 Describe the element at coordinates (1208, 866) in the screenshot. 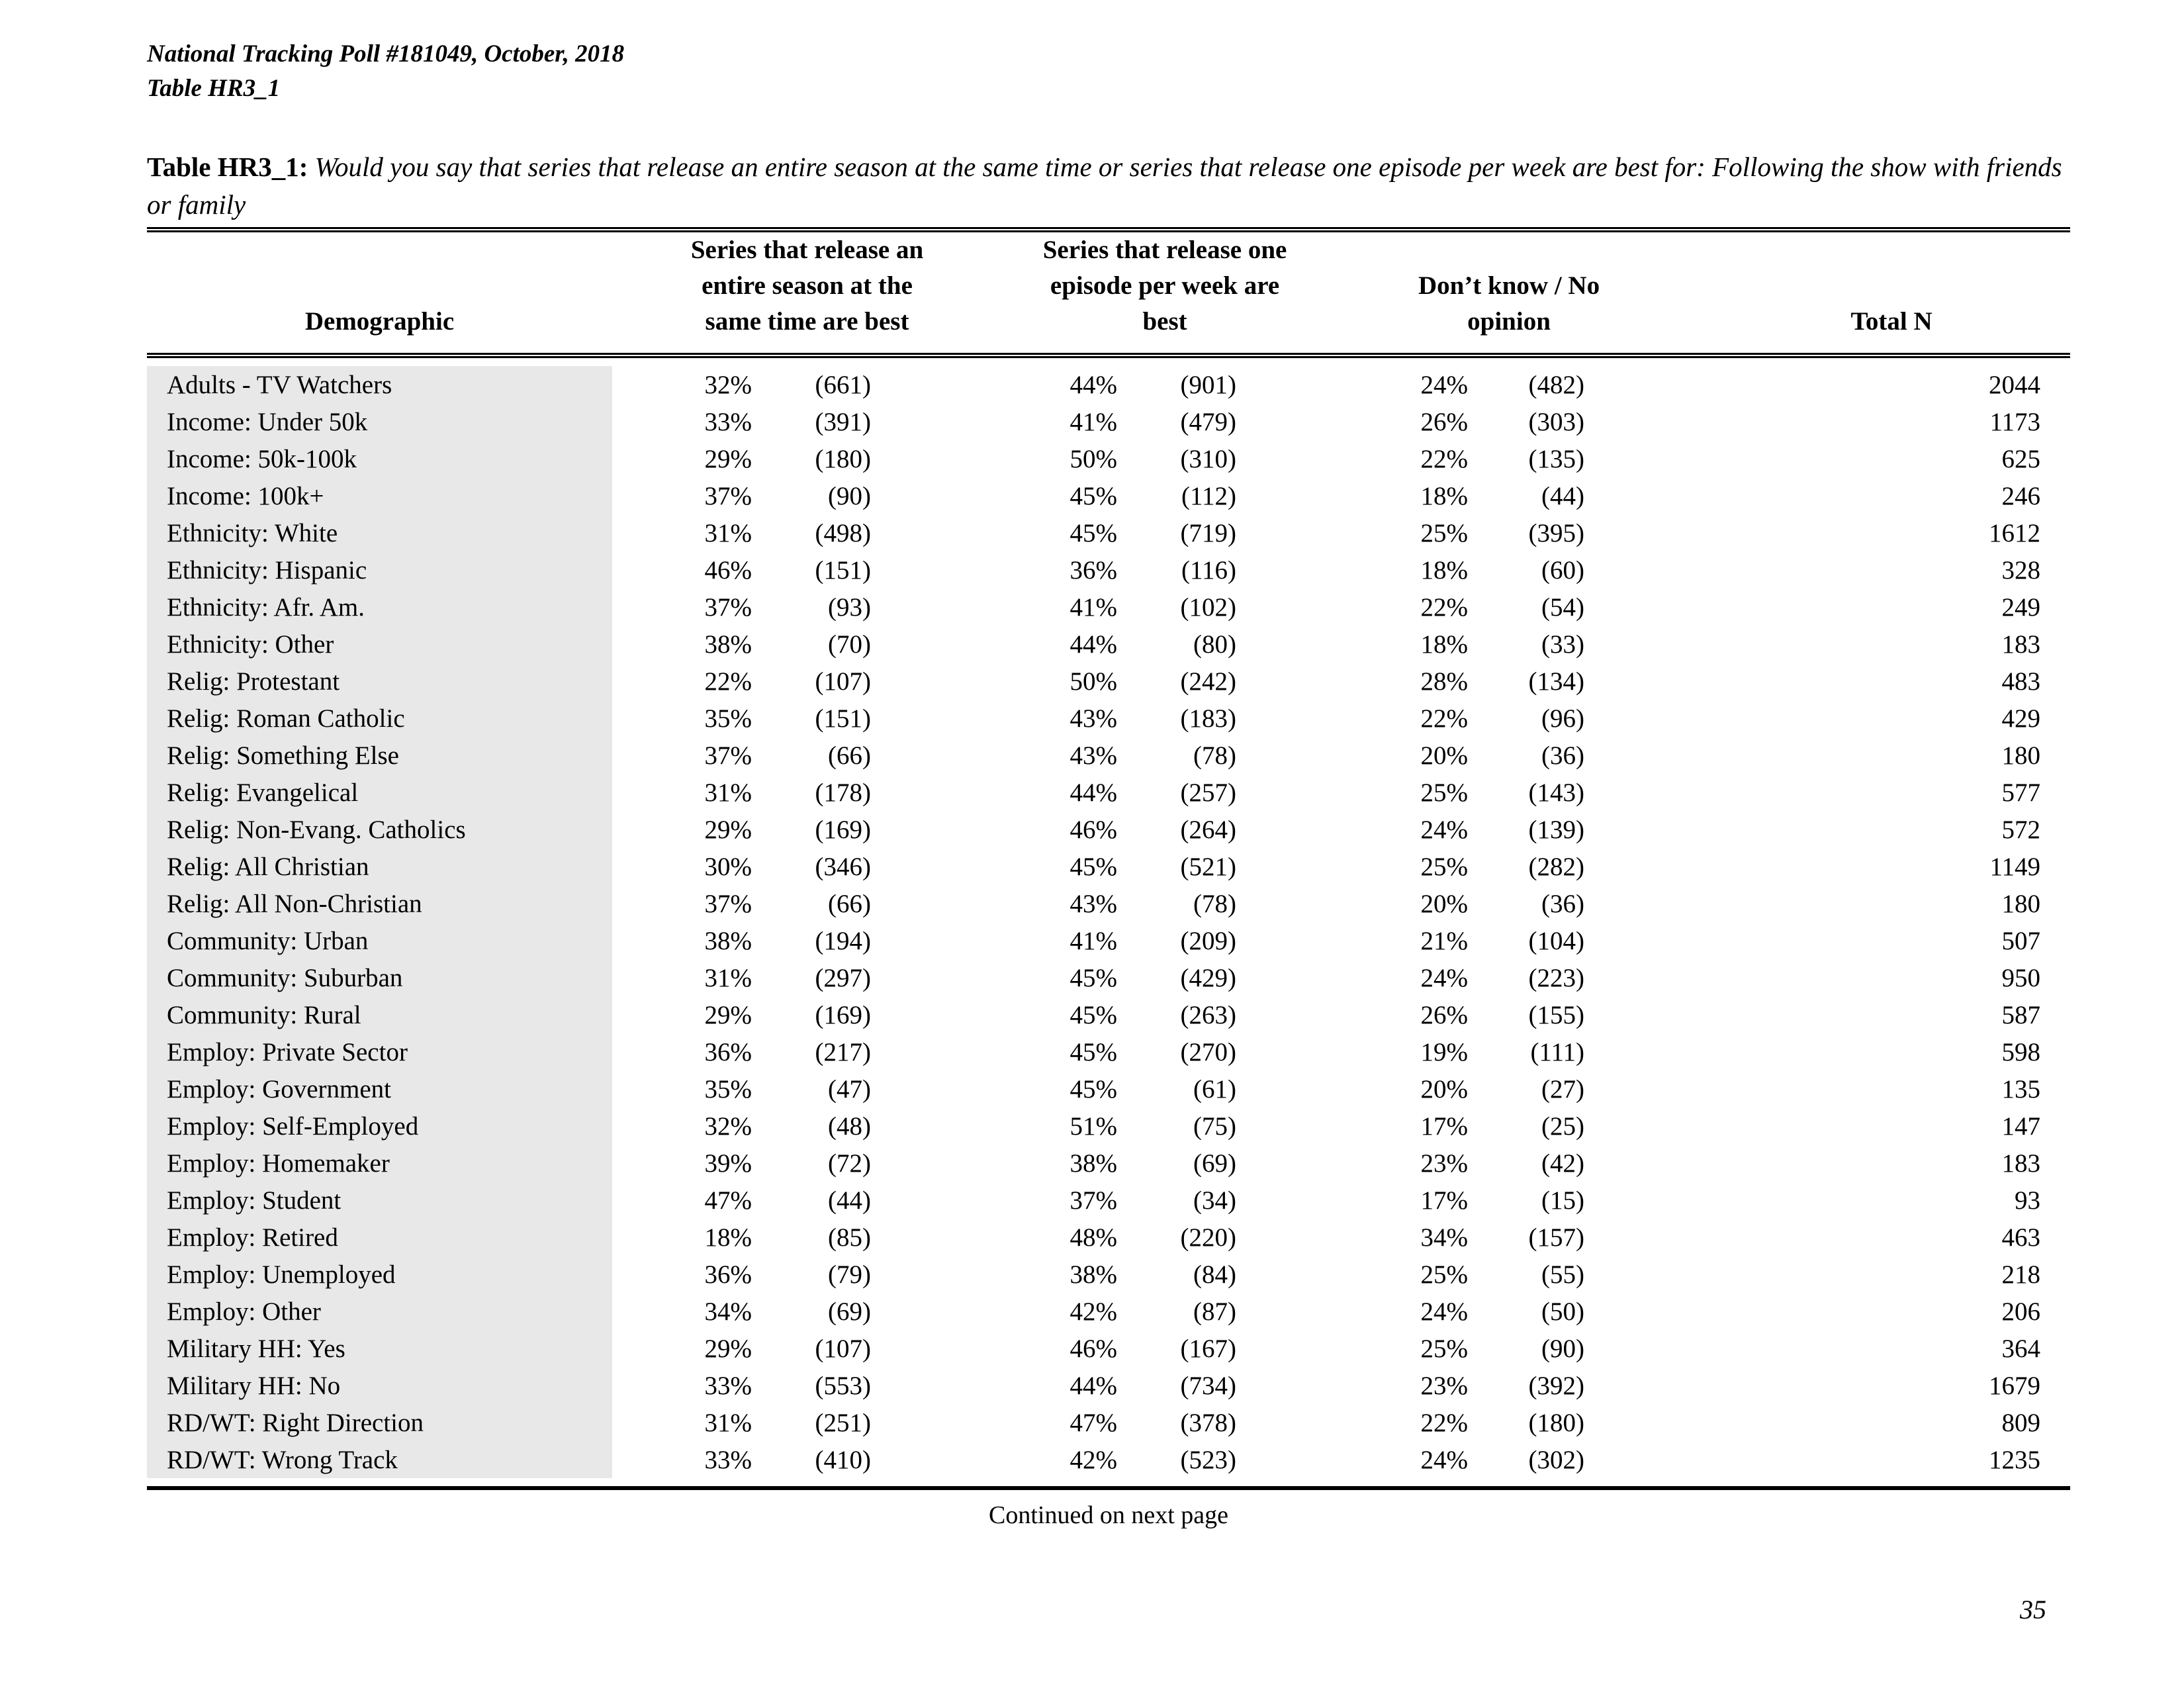

I see `count-one-episode: (521)` at that location.